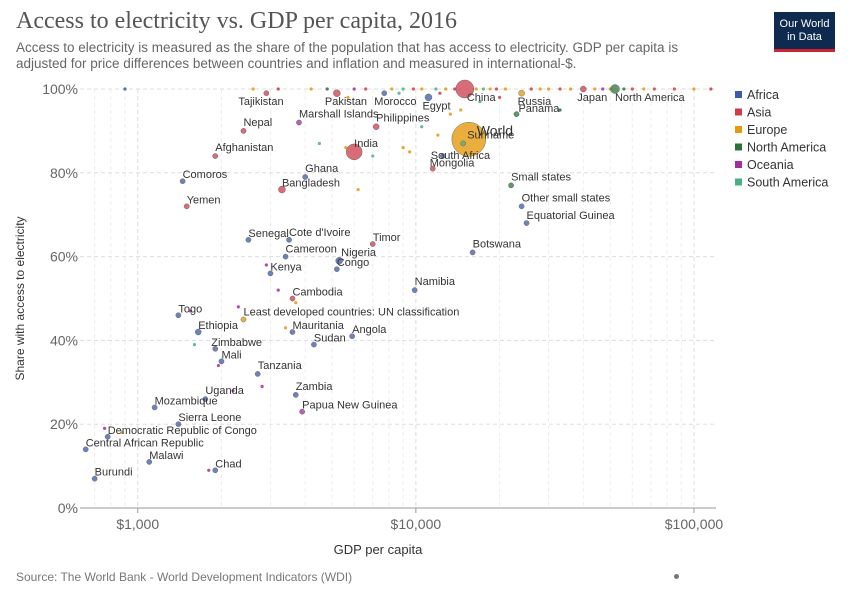 Image resolution: width=850 pixels, height=600 pixels. What do you see at coordinates (280, 366) in the screenshot?
I see `point-label: Tanzania` at bounding box center [280, 366].